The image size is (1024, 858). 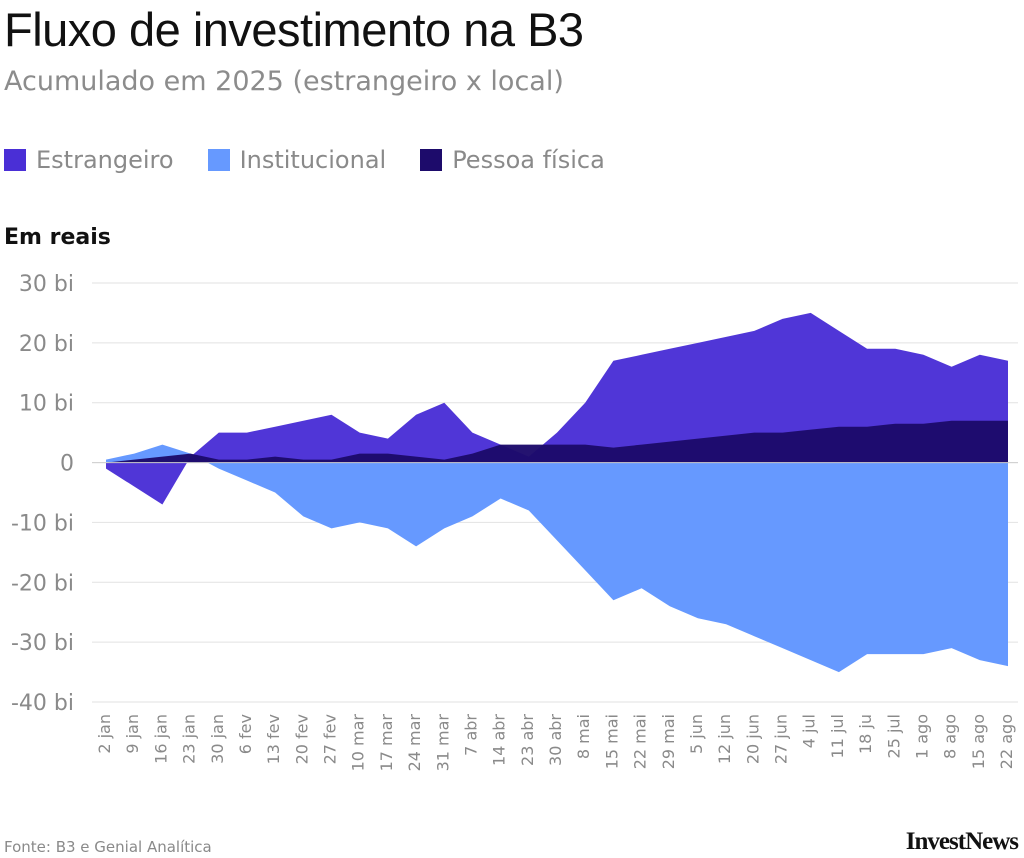 I want to click on legend-label-institucional: Institucional, so click(x=313, y=160).